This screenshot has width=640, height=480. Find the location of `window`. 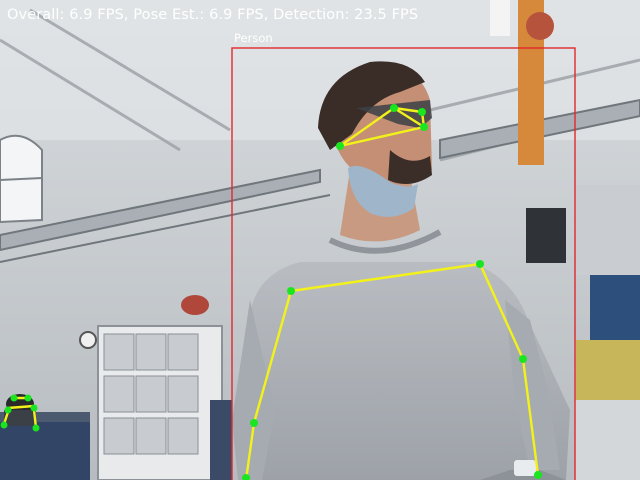

window is located at coordinates (21, 179).